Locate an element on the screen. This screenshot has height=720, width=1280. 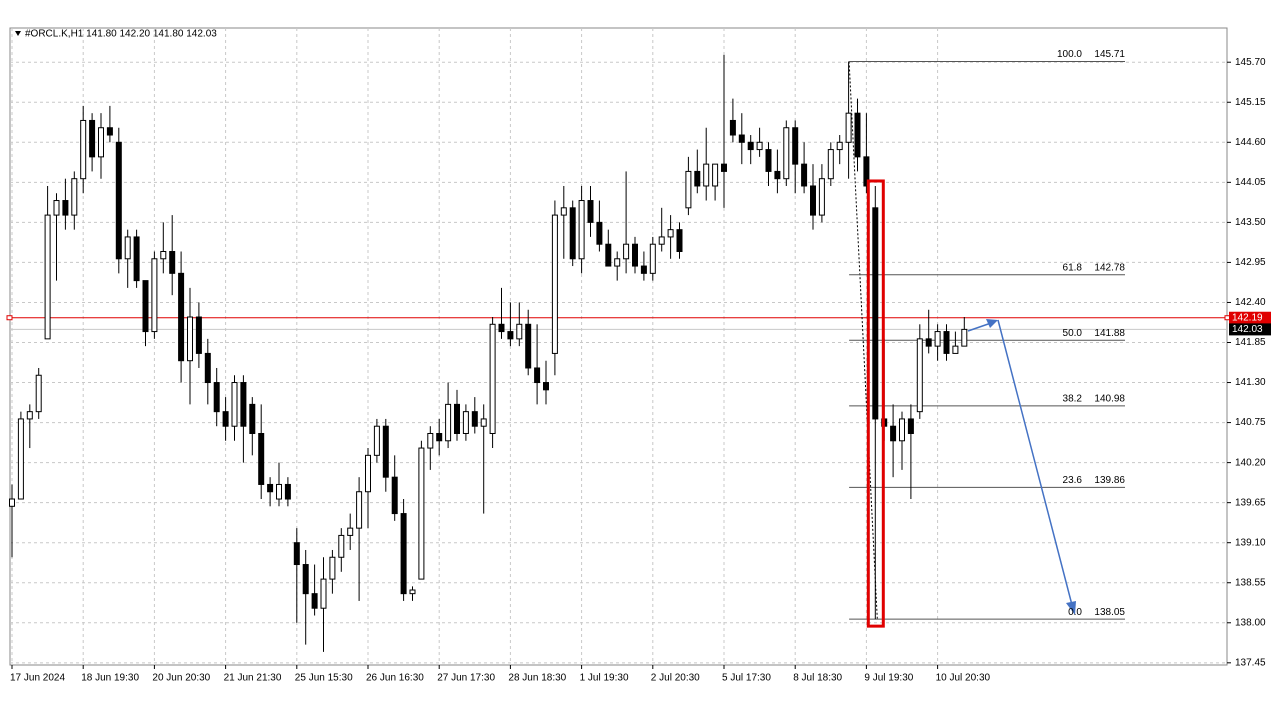
x-tick-label: 9 Jul 19:30 is located at coordinates (888, 678).